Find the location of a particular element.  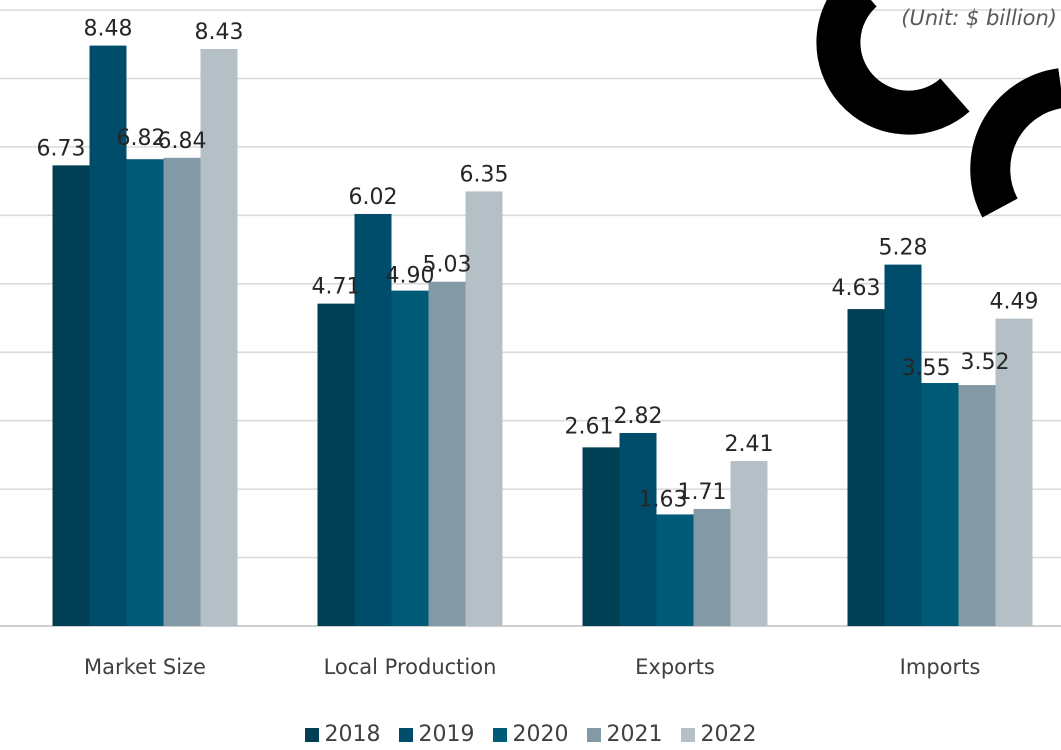

bar-market-size-2022 is located at coordinates (219, 338).